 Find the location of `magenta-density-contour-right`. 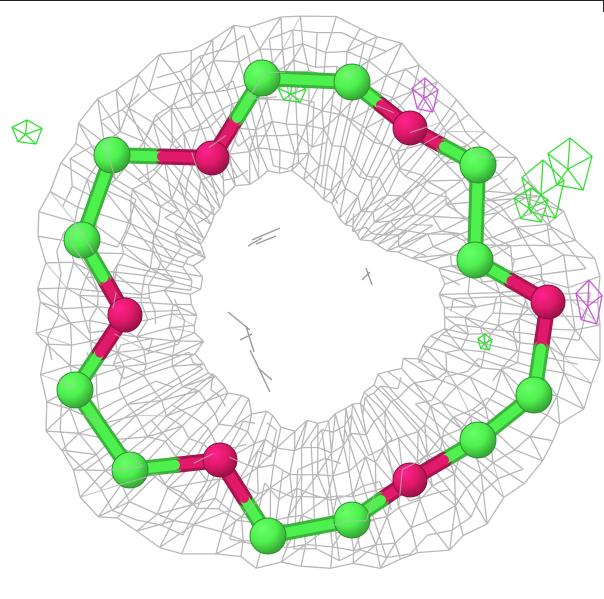

magenta-density-contour-right is located at coordinates (589, 302).